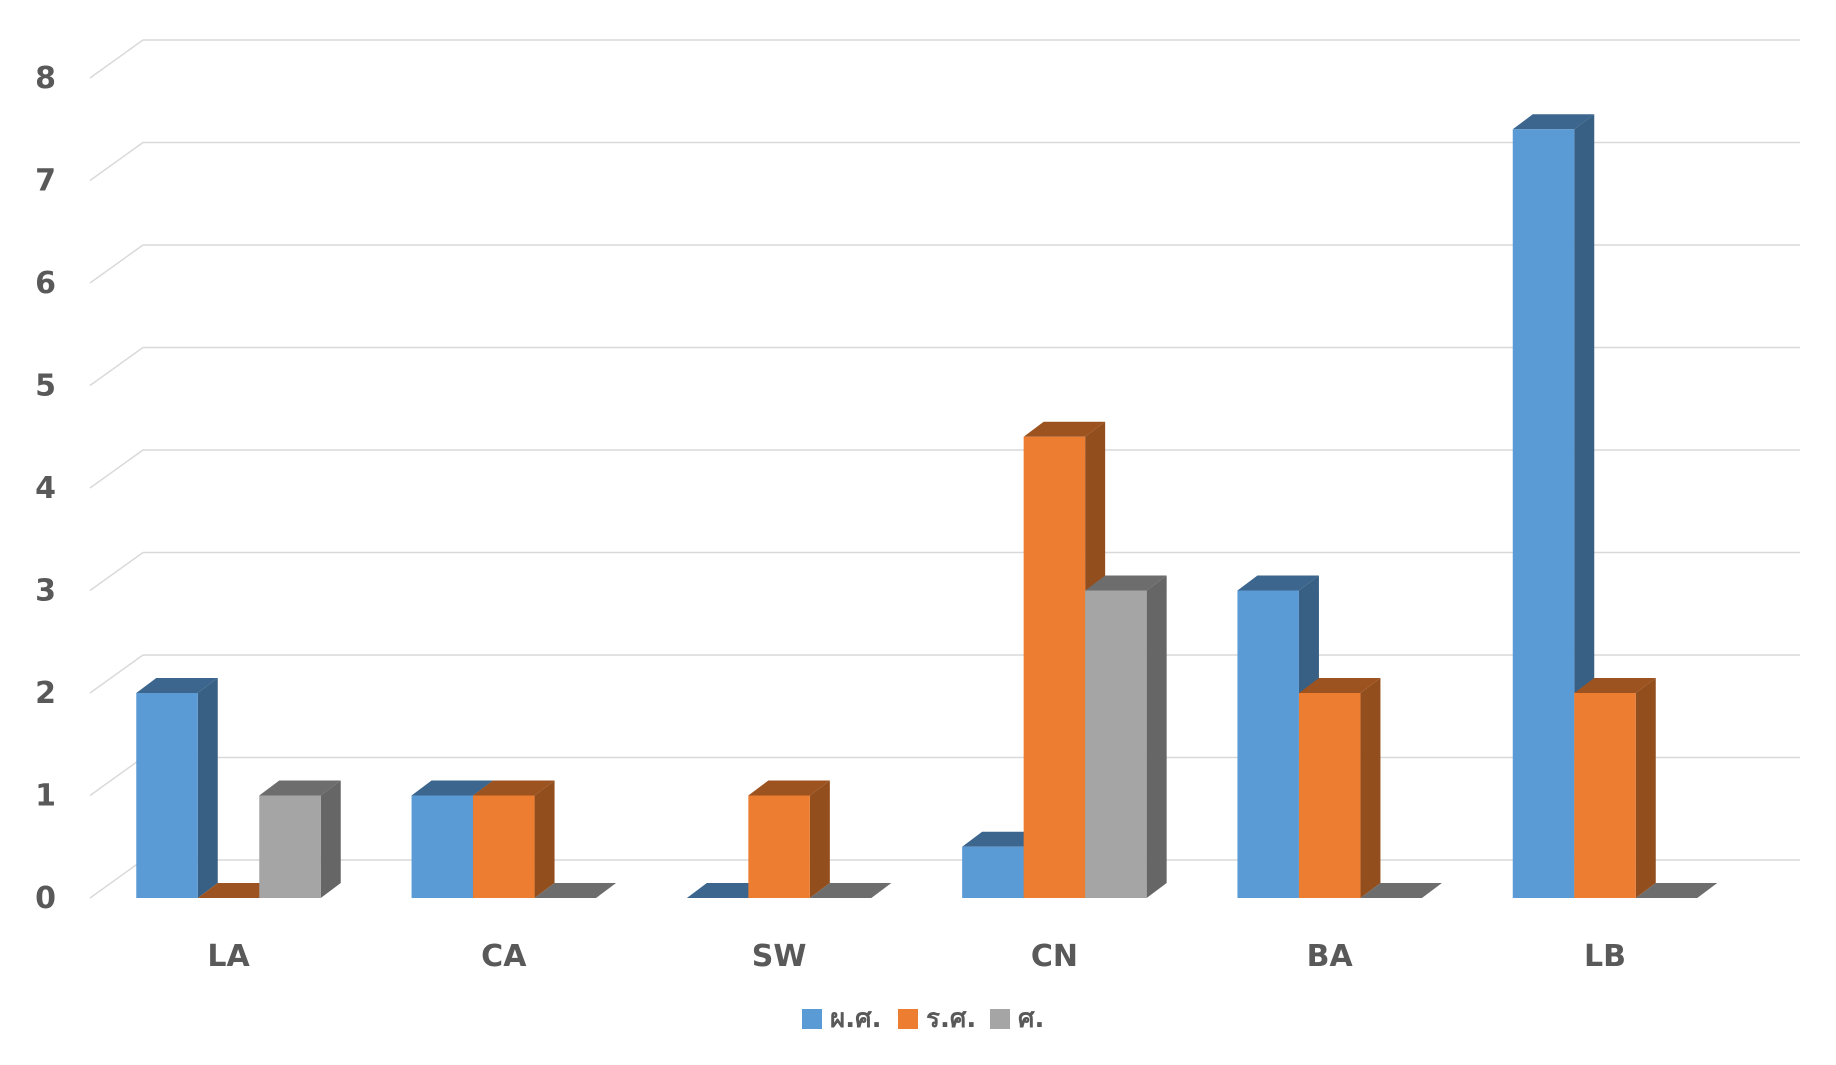 Image resolution: width=1836 pixels, height=1065 pixels. What do you see at coordinates (504, 956) in the screenshot?
I see `x-tick-label: CA` at bounding box center [504, 956].